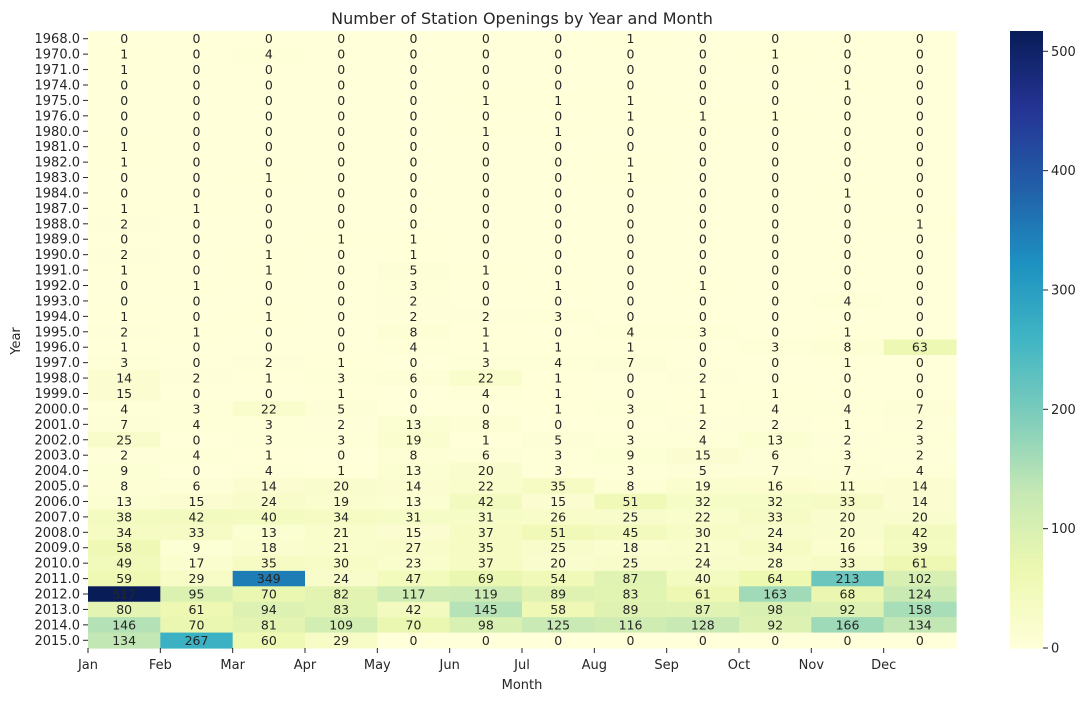 The height and width of the screenshot is (701, 1087). I want to click on y-tick-label: 1981.0, so click(58, 147).